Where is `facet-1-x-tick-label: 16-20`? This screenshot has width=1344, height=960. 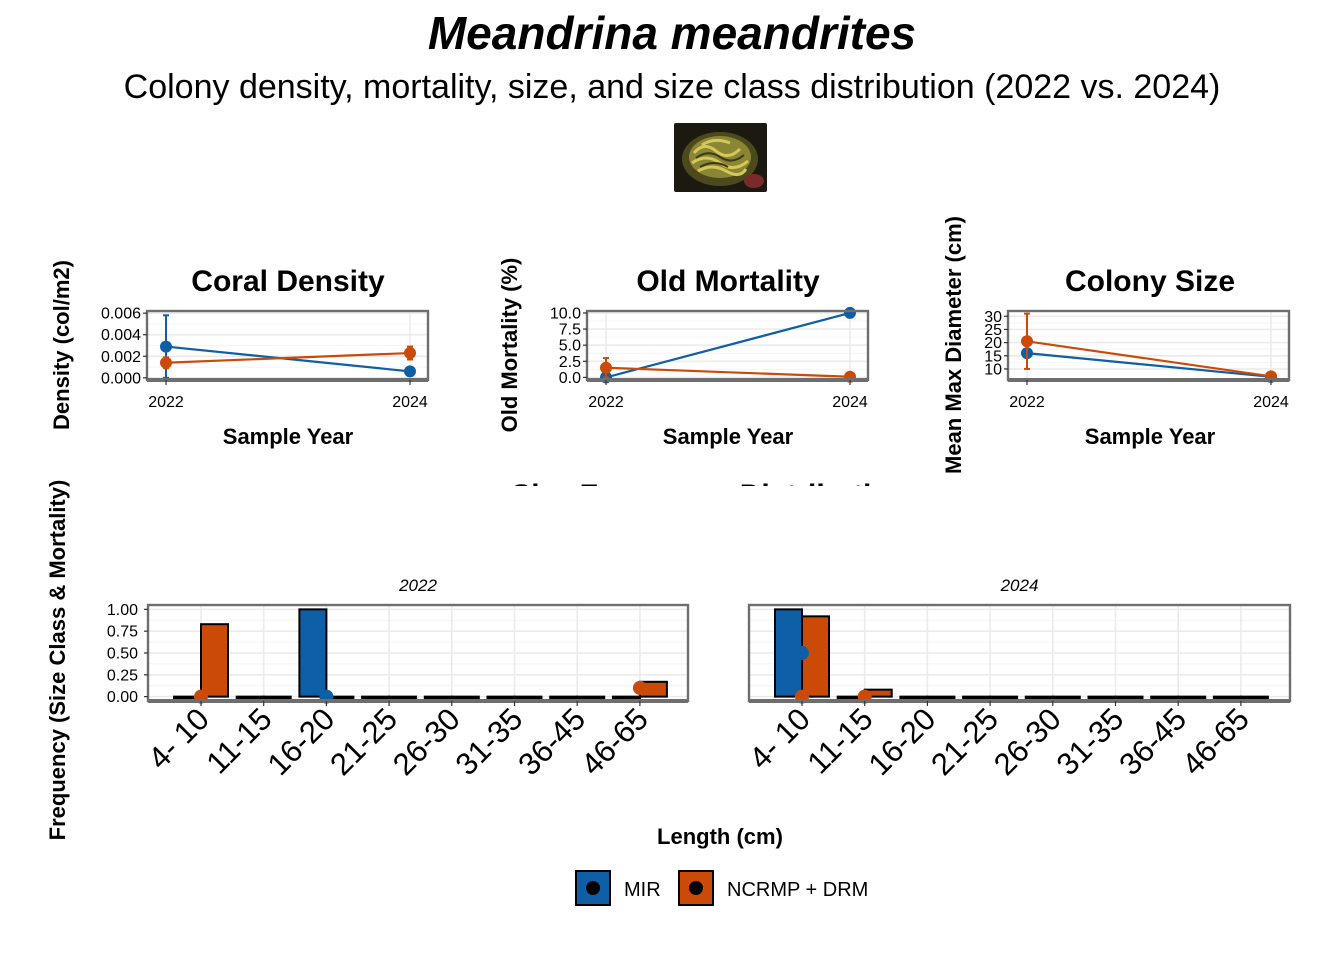 facet-1-x-tick-label: 16-20 is located at coordinates (902, 741).